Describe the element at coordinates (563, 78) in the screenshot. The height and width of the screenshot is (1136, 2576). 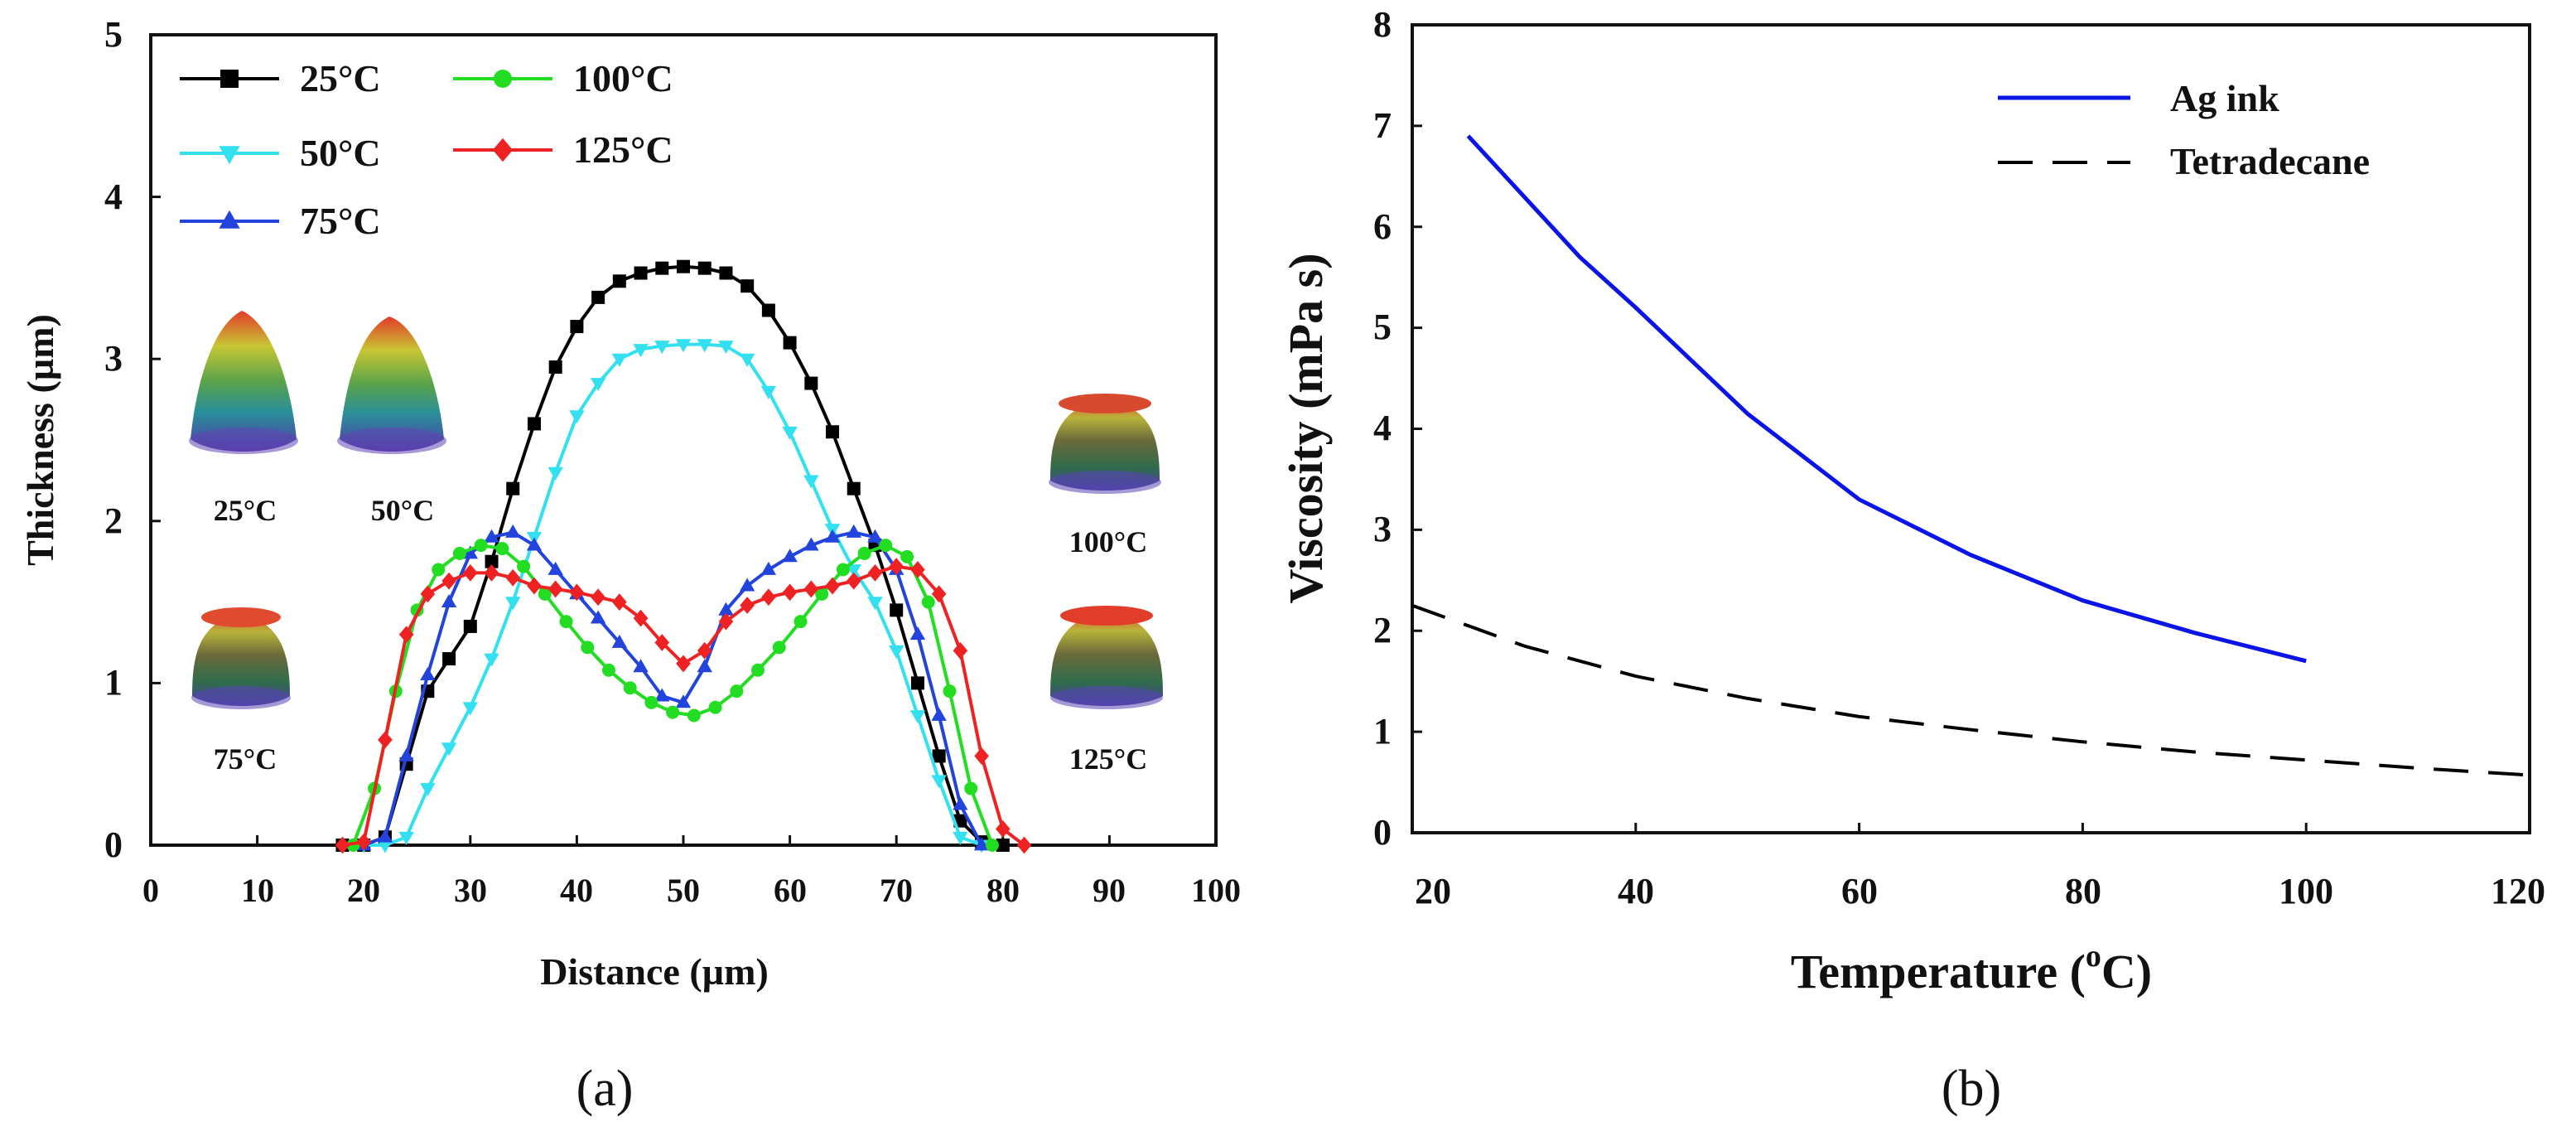
I see `legend-entry-100c: 100°C` at that location.